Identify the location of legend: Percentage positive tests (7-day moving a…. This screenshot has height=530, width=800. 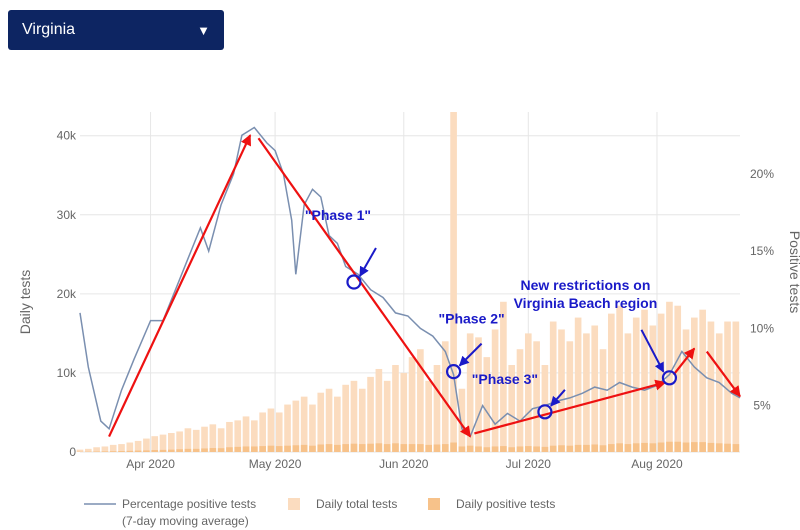
(319, 512).